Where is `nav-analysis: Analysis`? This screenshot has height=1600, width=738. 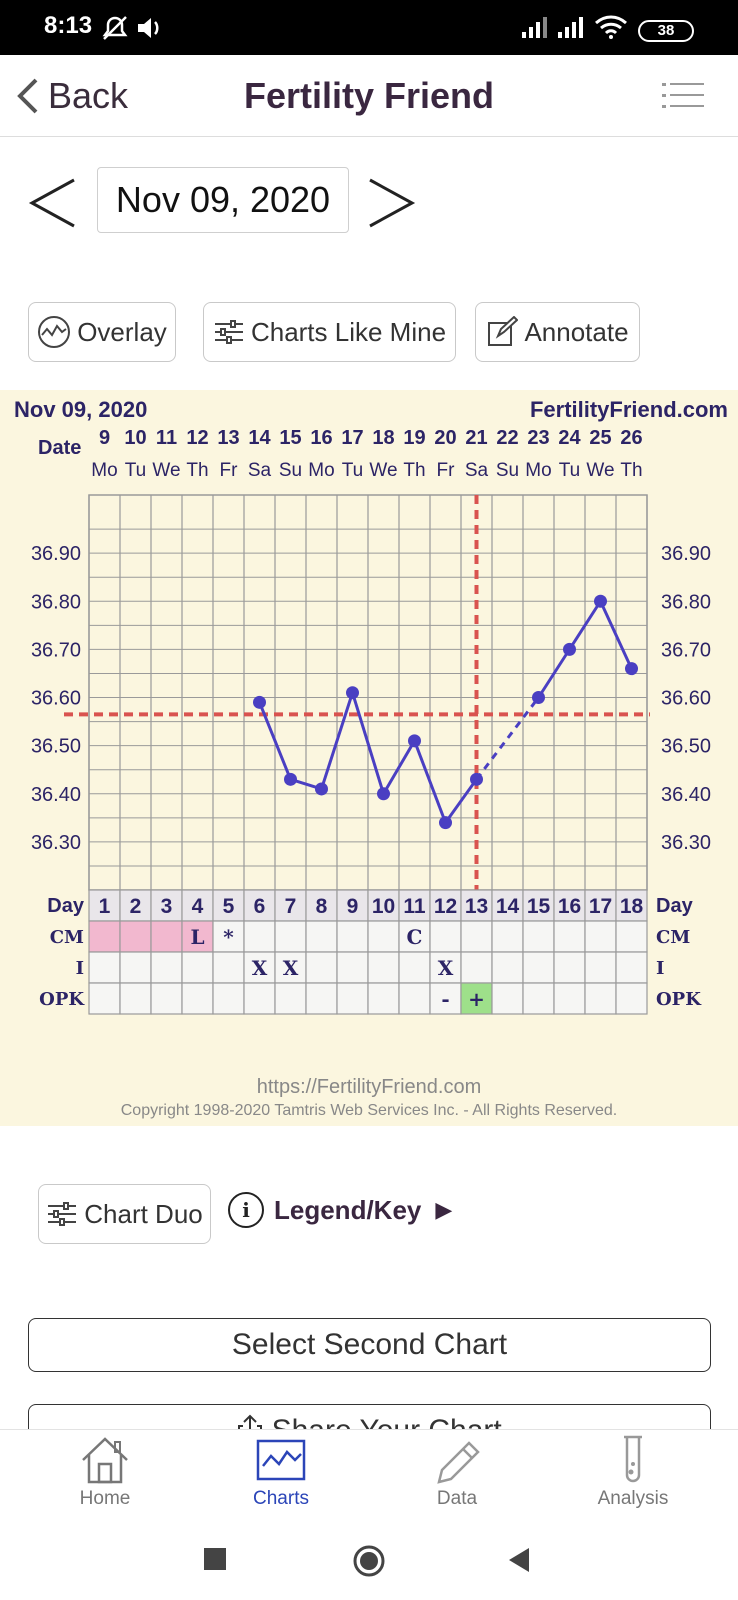 nav-analysis: Analysis is located at coordinates (633, 1474).